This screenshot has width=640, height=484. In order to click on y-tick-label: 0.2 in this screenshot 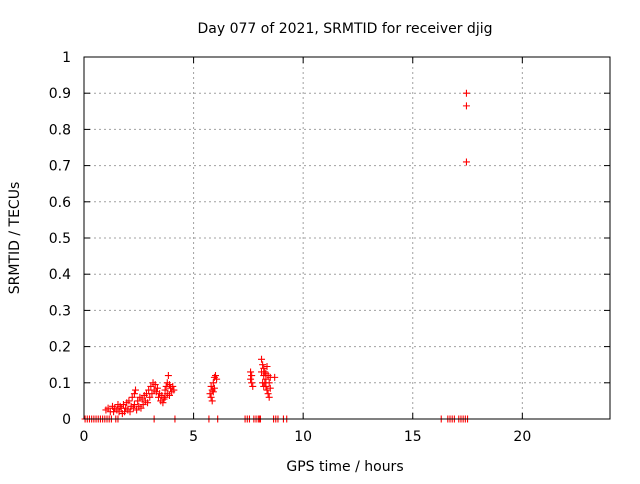, I will do `click(60, 348)`.